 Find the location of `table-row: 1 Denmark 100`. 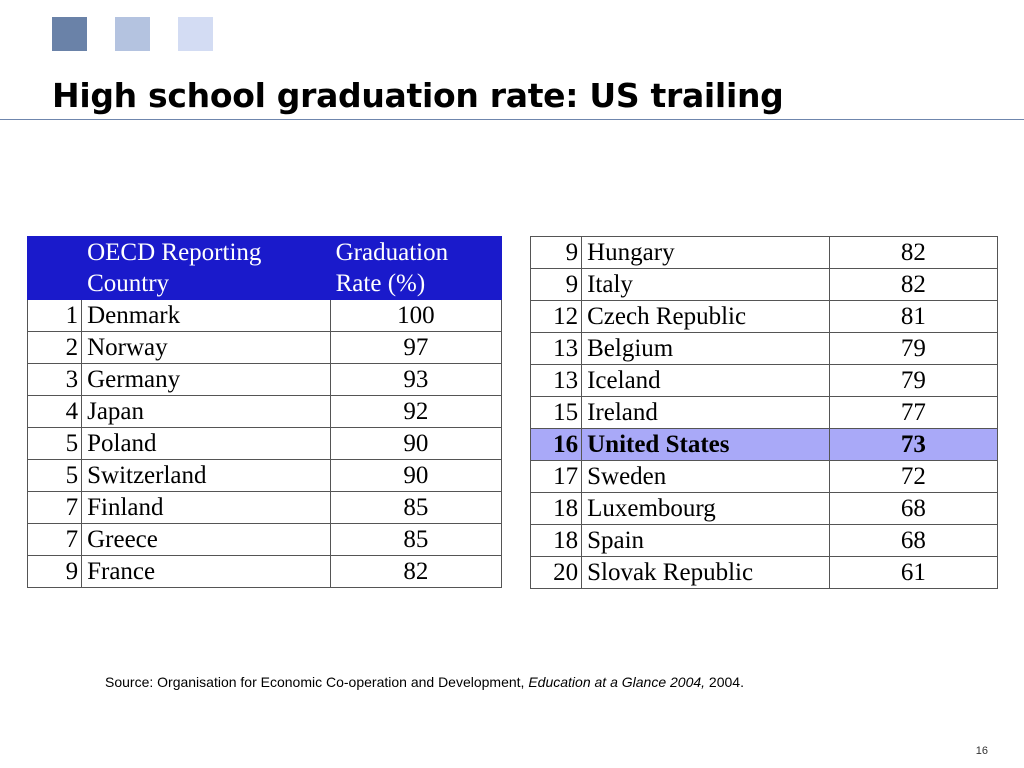

table-row: 1 Denmark 100 is located at coordinates (264, 315).